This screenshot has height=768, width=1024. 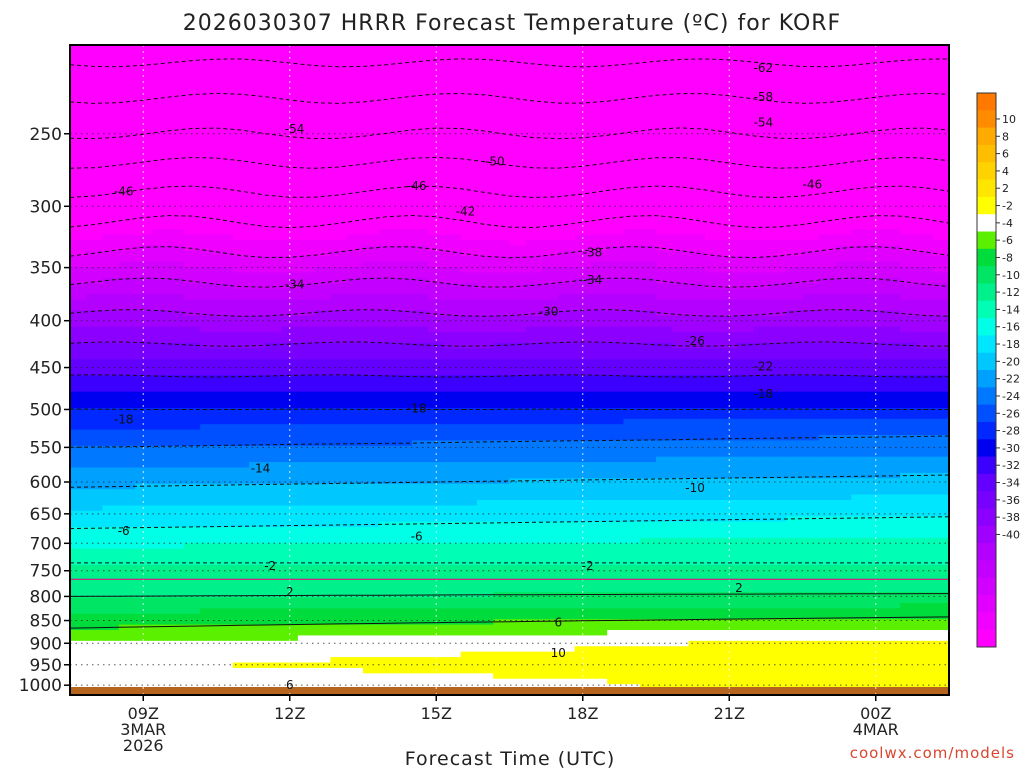 What do you see at coordinates (46, 448) in the screenshot?
I see `y-tick-label: 550` at bounding box center [46, 448].